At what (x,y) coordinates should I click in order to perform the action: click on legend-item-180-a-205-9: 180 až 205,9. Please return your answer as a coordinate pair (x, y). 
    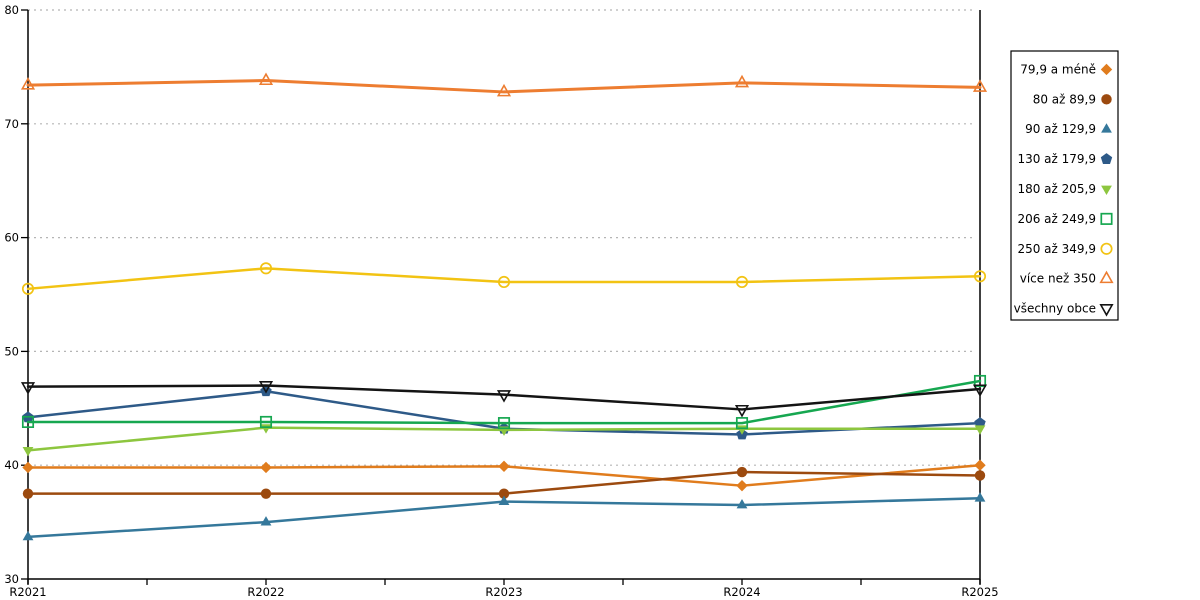
    Looking at the image, I should click on (1064, 189).